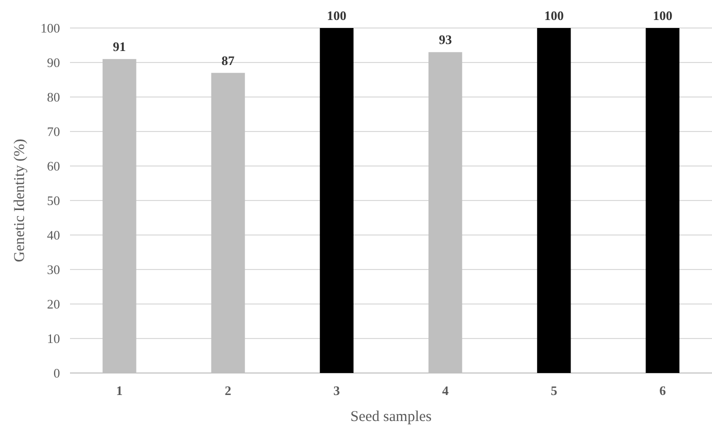 This screenshot has height=425, width=712. I want to click on y-tick-label: 20, so click(53, 304).